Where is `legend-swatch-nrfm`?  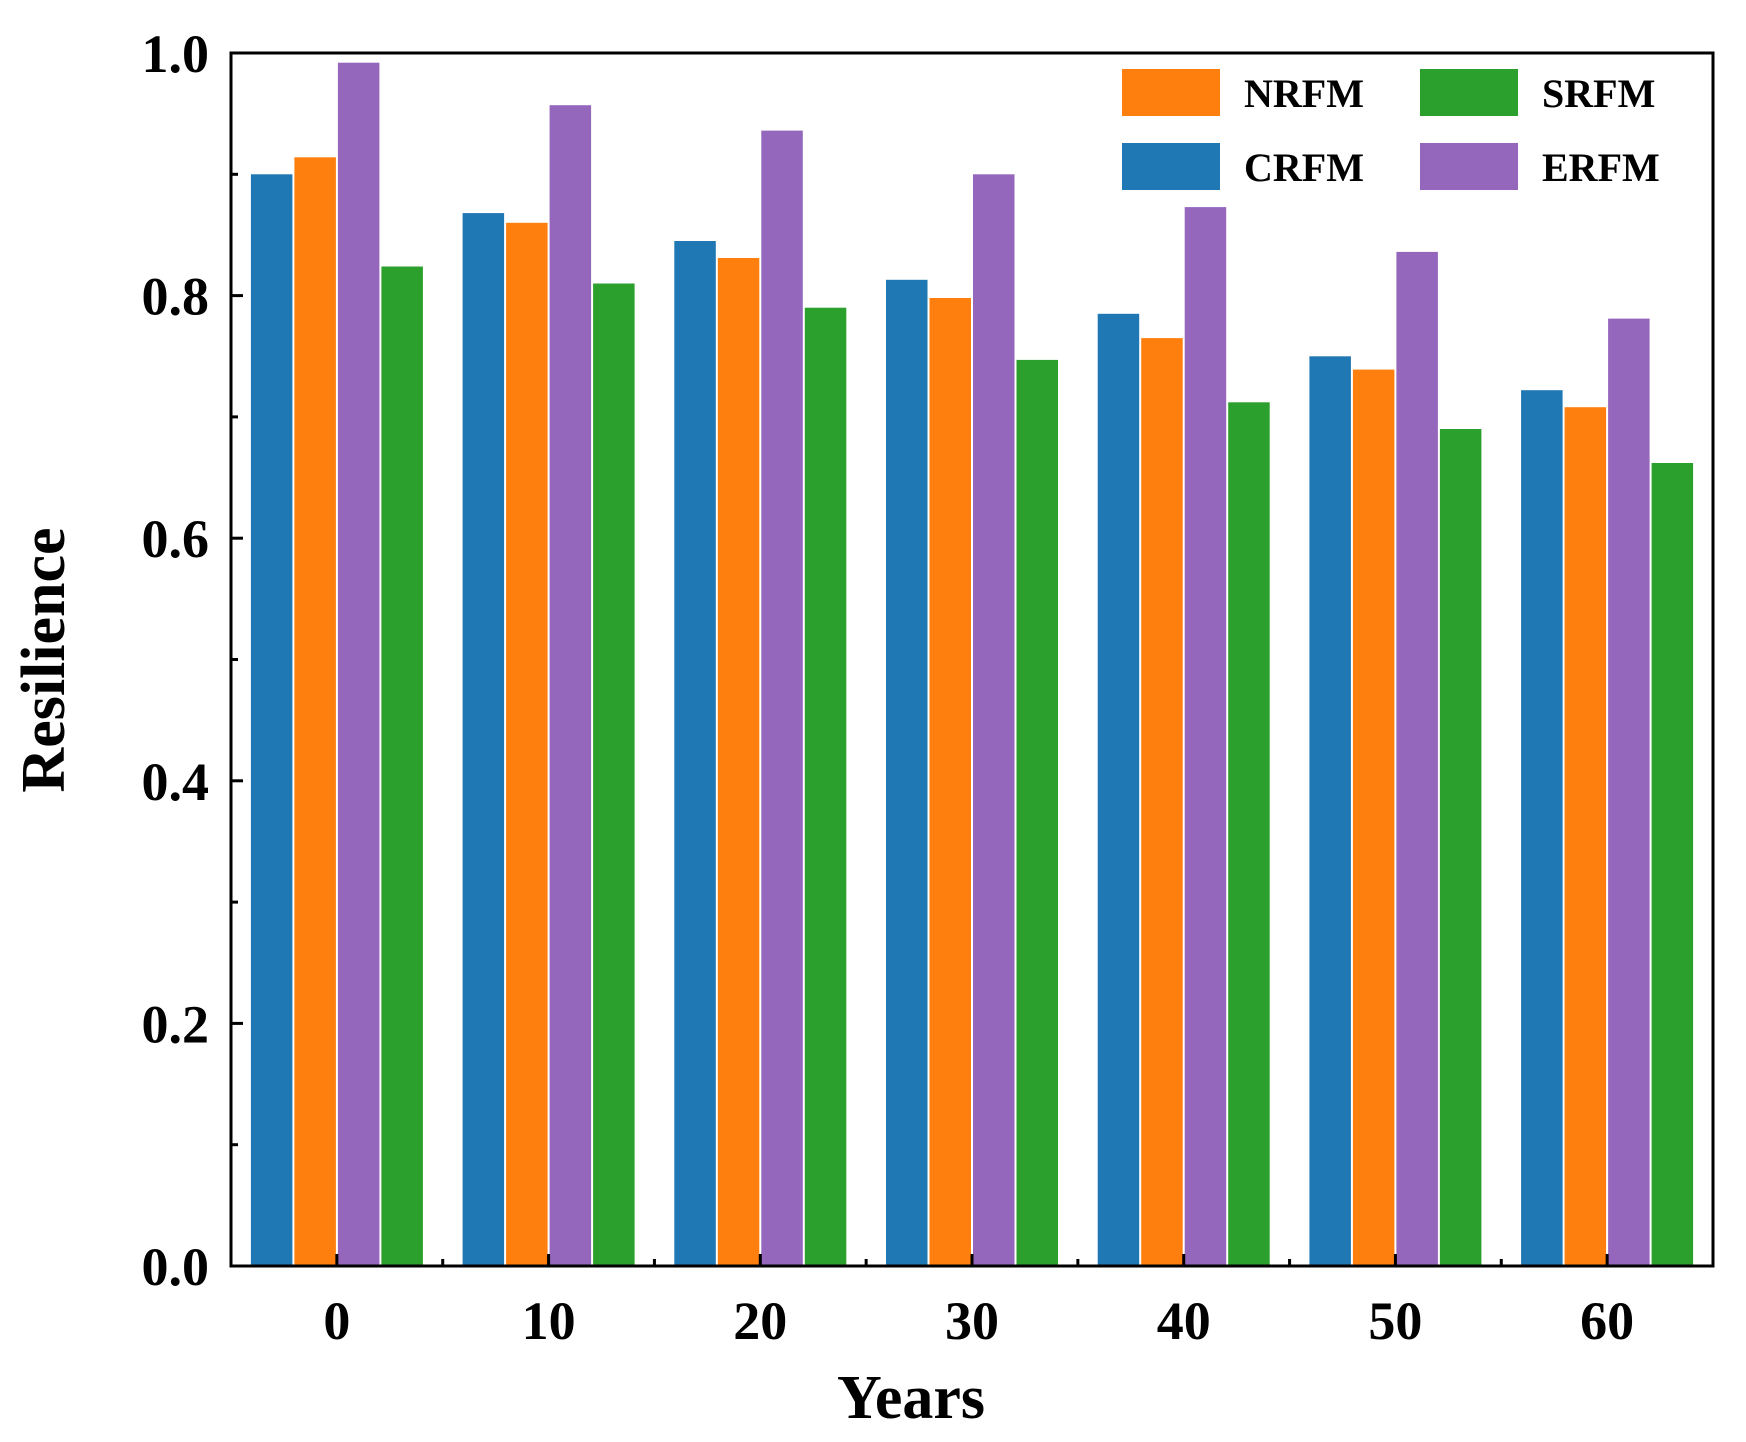 legend-swatch-nrfm is located at coordinates (1171, 92).